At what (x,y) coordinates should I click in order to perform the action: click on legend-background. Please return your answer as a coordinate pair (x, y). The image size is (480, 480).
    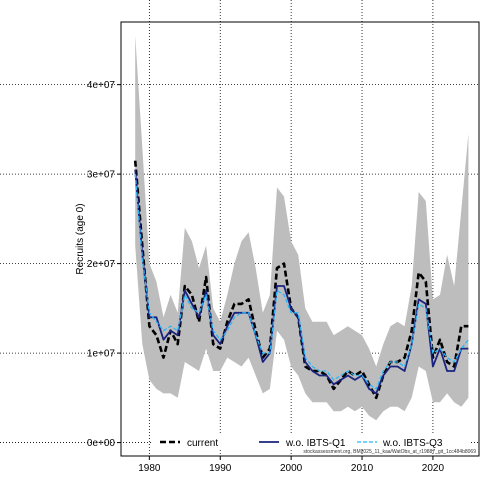
    Looking at the image, I should click on (311, 442).